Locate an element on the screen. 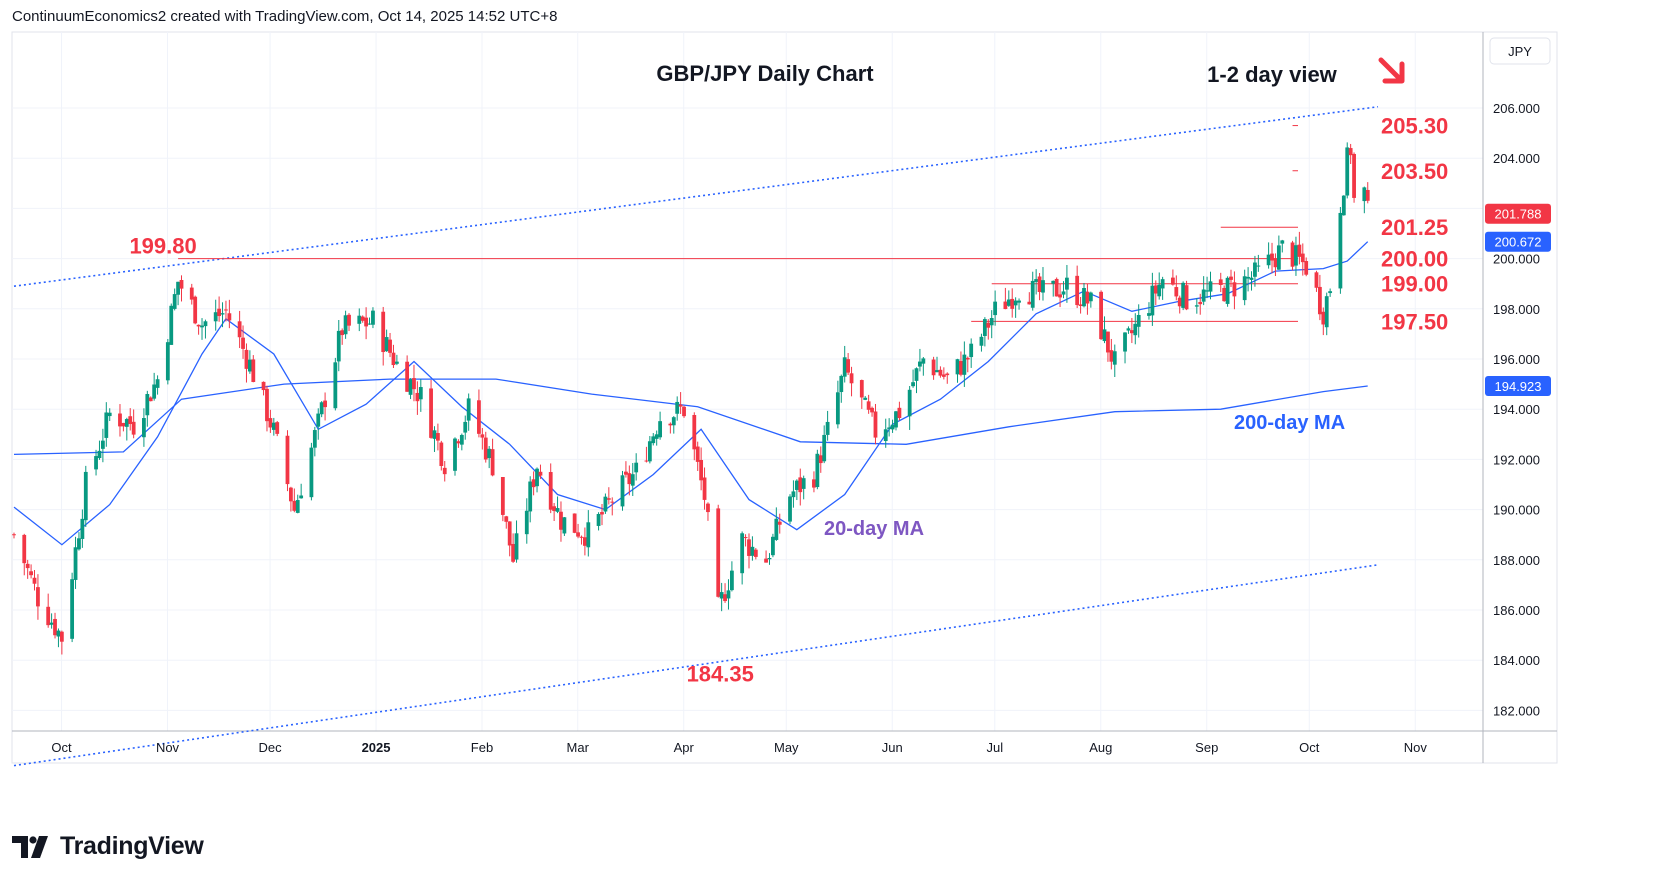 This screenshot has width=1662, height=884. level-label-201-25: 201.25 is located at coordinates (1414, 227).